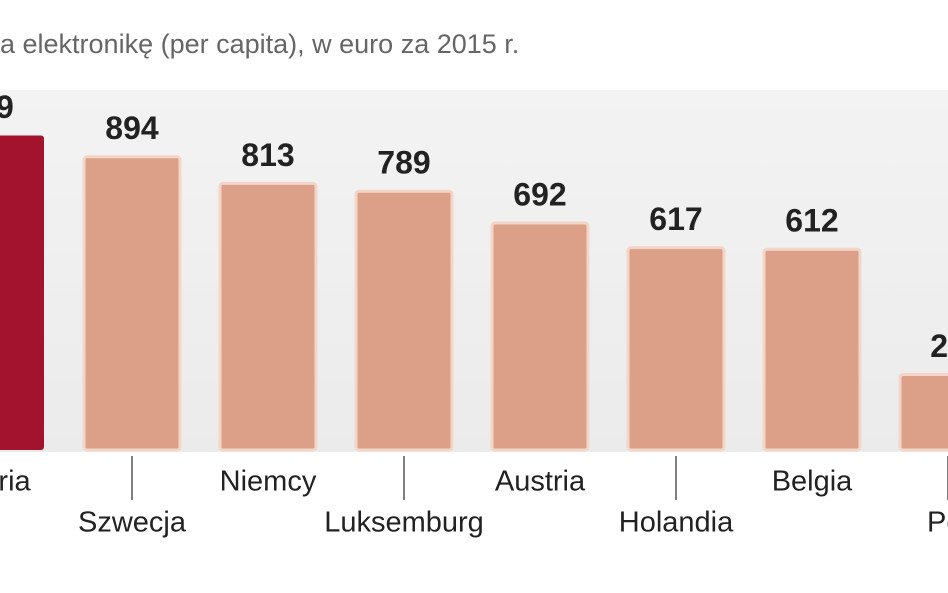 The image size is (948, 593). I want to click on x-tick-label: Szwecja, so click(132, 523).